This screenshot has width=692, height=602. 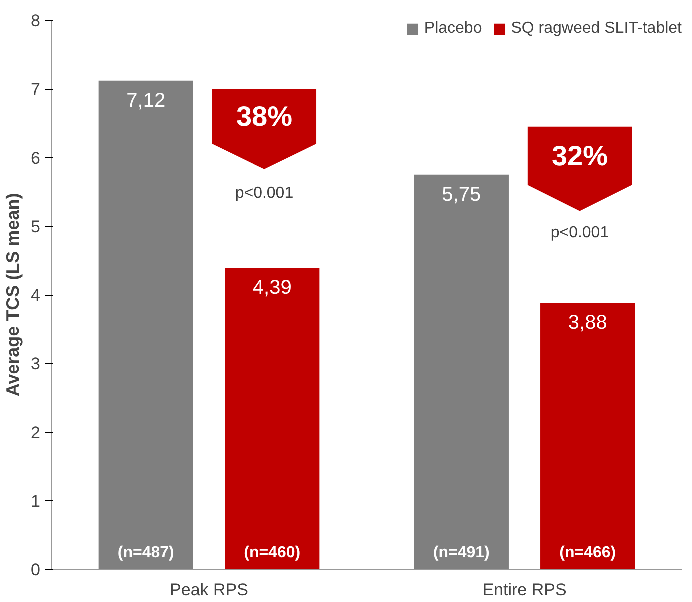 What do you see at coordinates (588, 553) in the screenshot?
I see `annotation: (n=466)` at bounding box center [588, 553].